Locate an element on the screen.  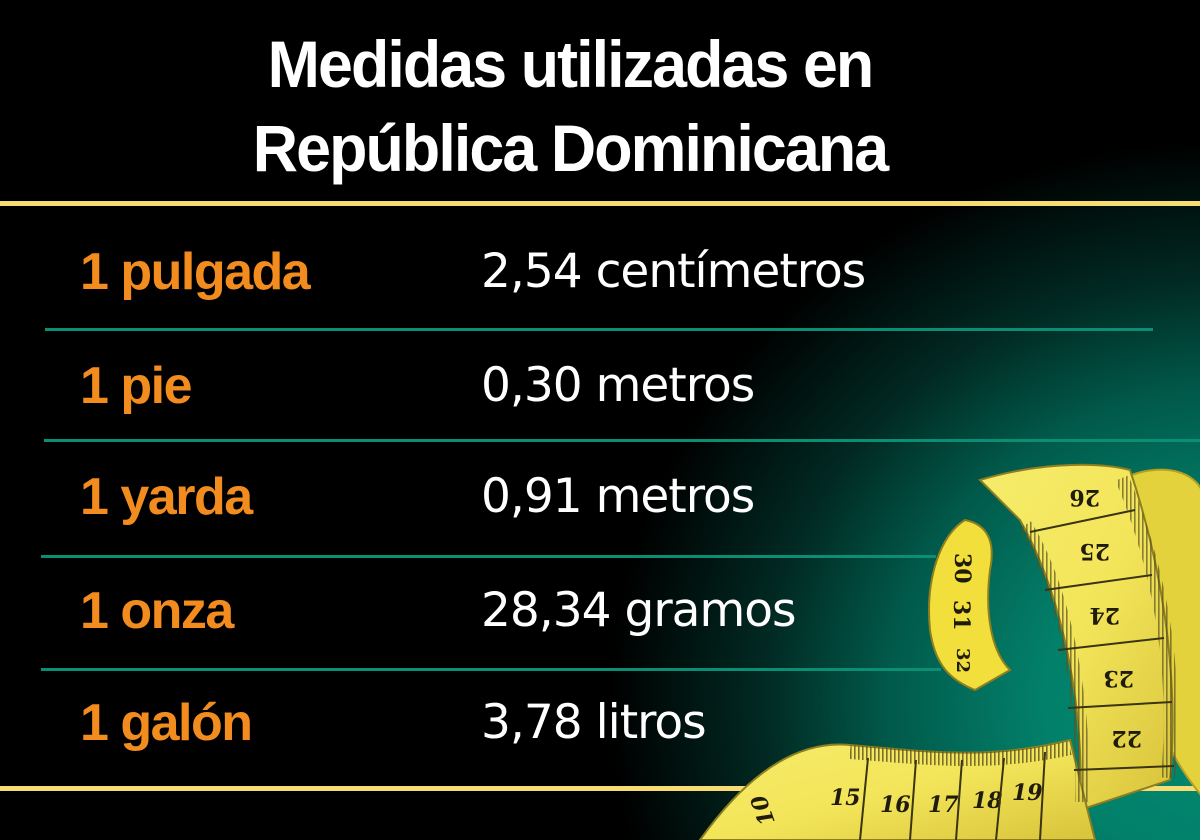
tape-number: 23 is located at coordinates (1118, 678).